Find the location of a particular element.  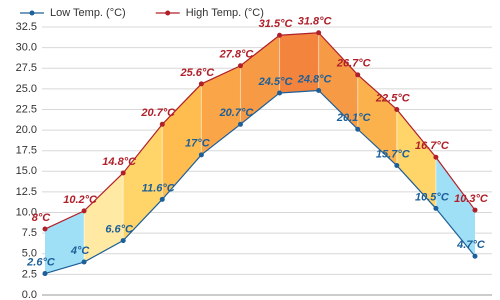

y-tick-label: 20.0 is located at coordinates (26, 130).